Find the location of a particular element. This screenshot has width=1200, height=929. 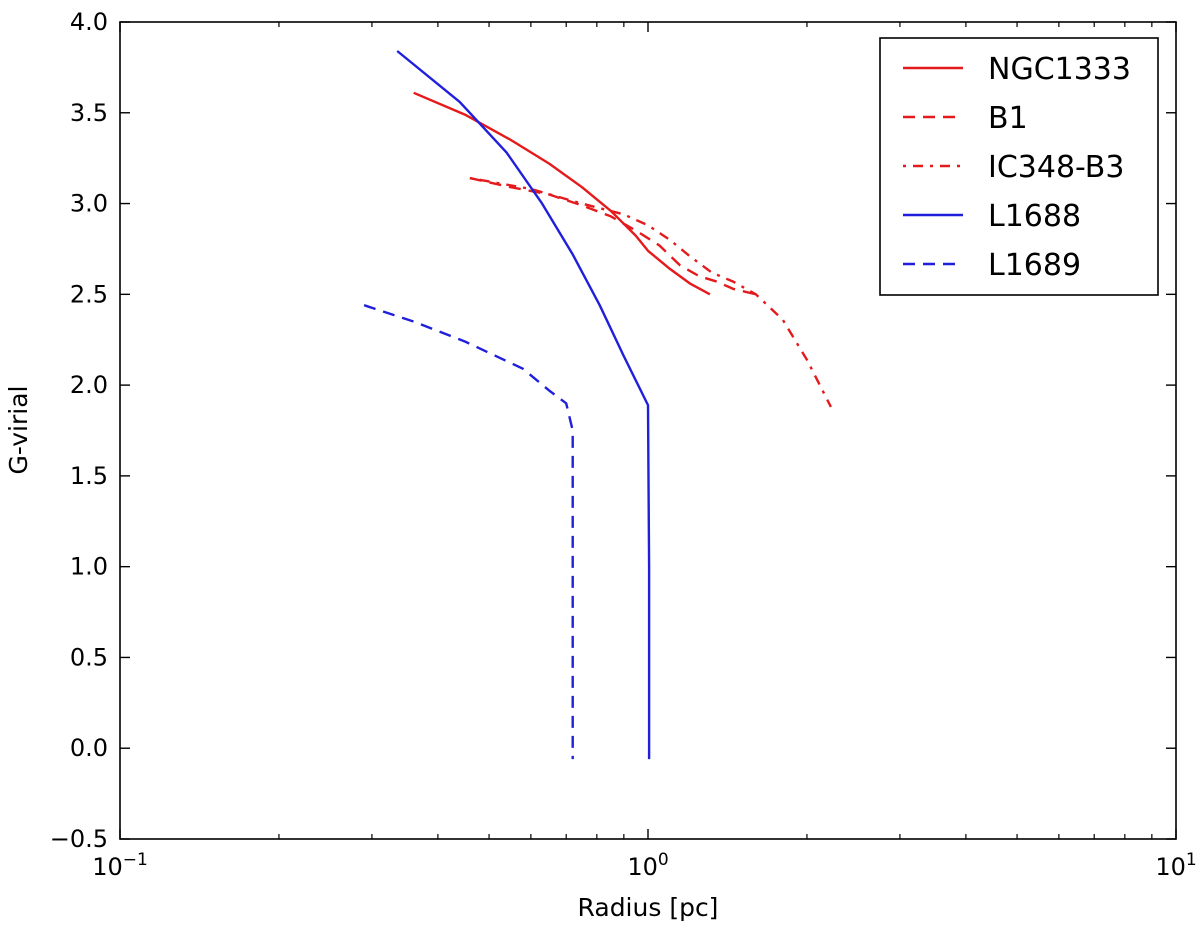

y-tick-label: 0.5 is located at coordinates (89, 657).